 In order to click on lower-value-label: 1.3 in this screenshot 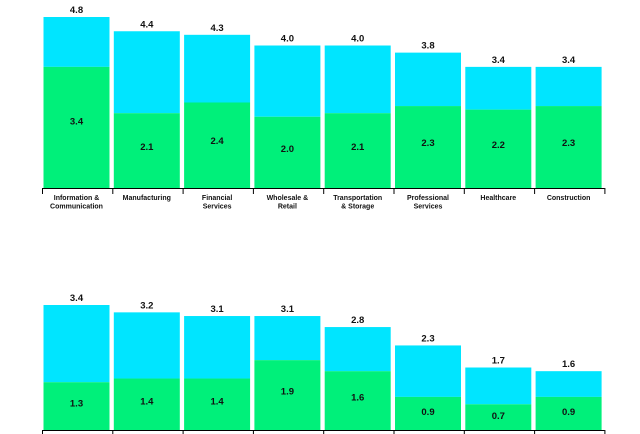, I will do `click(76, 404)`.